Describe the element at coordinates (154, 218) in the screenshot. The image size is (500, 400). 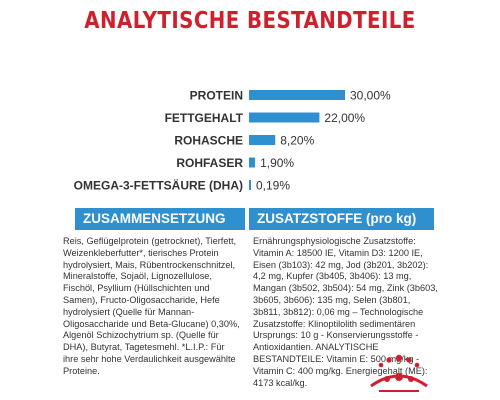
I see `composition-header: ZUSAMMENSETZUNG` at that location.